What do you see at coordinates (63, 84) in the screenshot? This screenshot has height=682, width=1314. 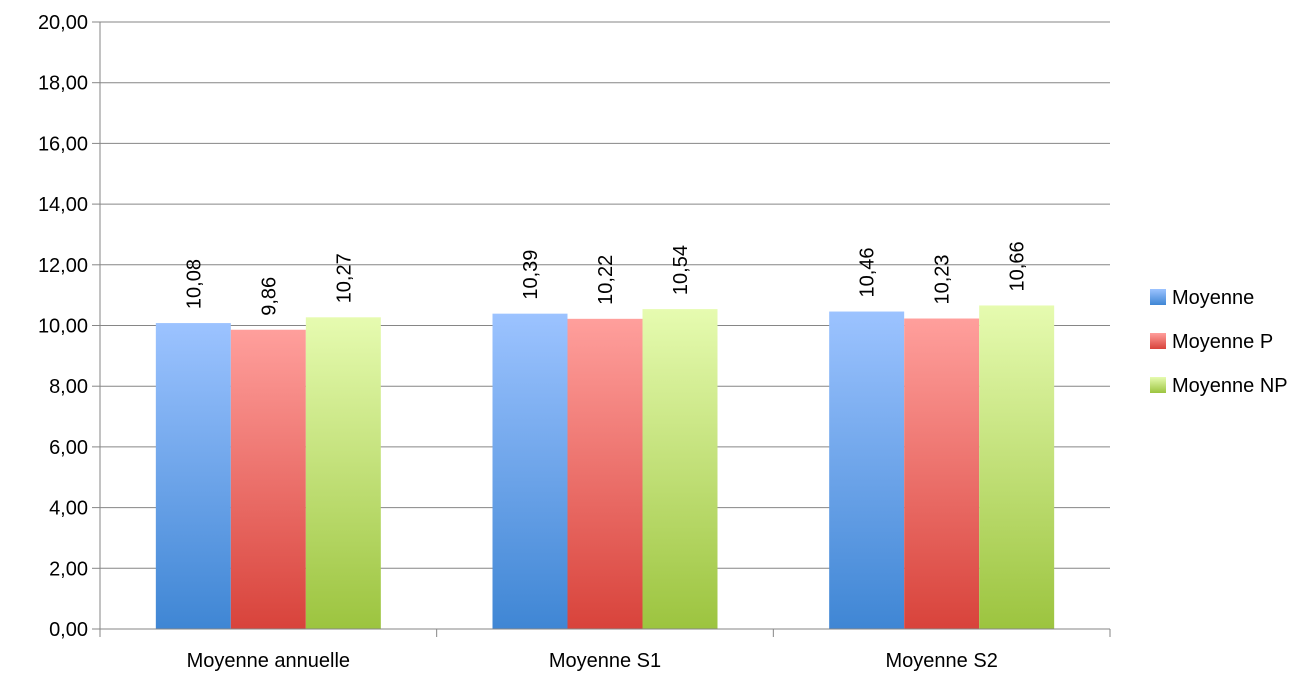 I see `y-tick-label: 18,00` at bounding box center [63, 84].